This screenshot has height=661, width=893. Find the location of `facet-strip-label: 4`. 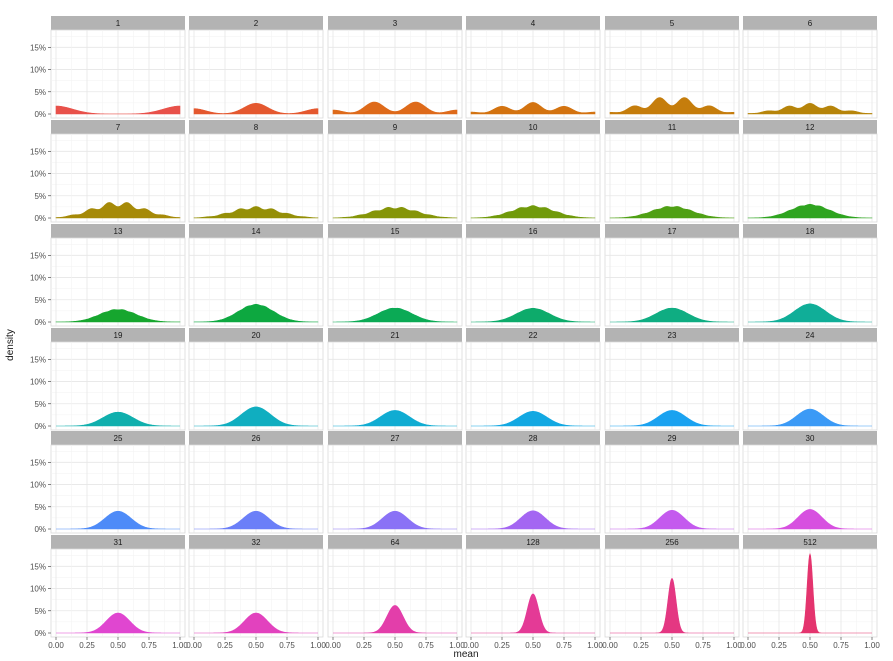

facet-strip-label: 4 is located at coordinates (533, 23).